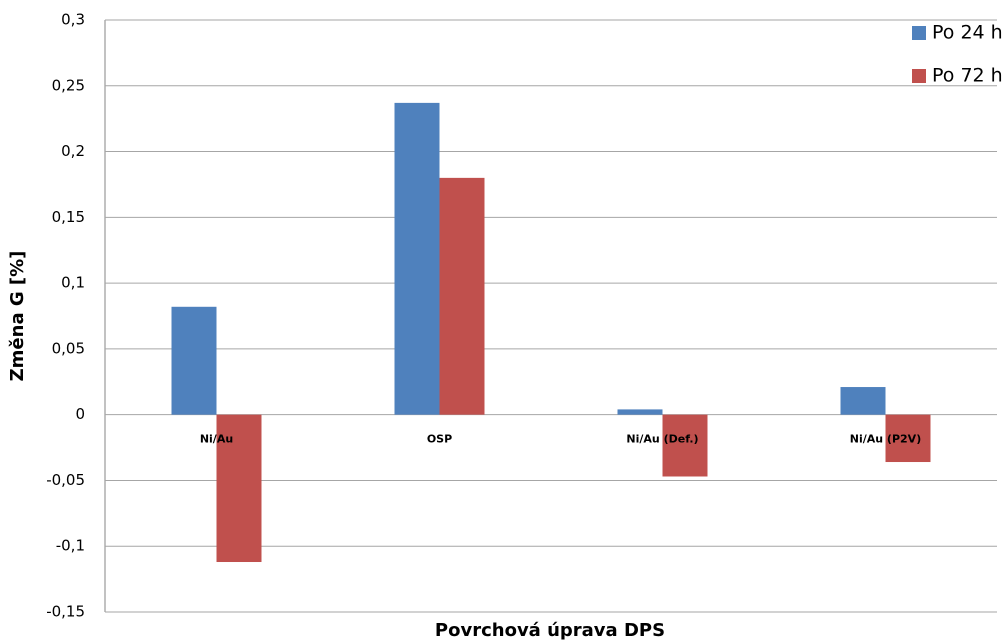 The height and width of the screenshot is (641, 1007). I want to click on x-tick-label: OSP, so click(439, 439).